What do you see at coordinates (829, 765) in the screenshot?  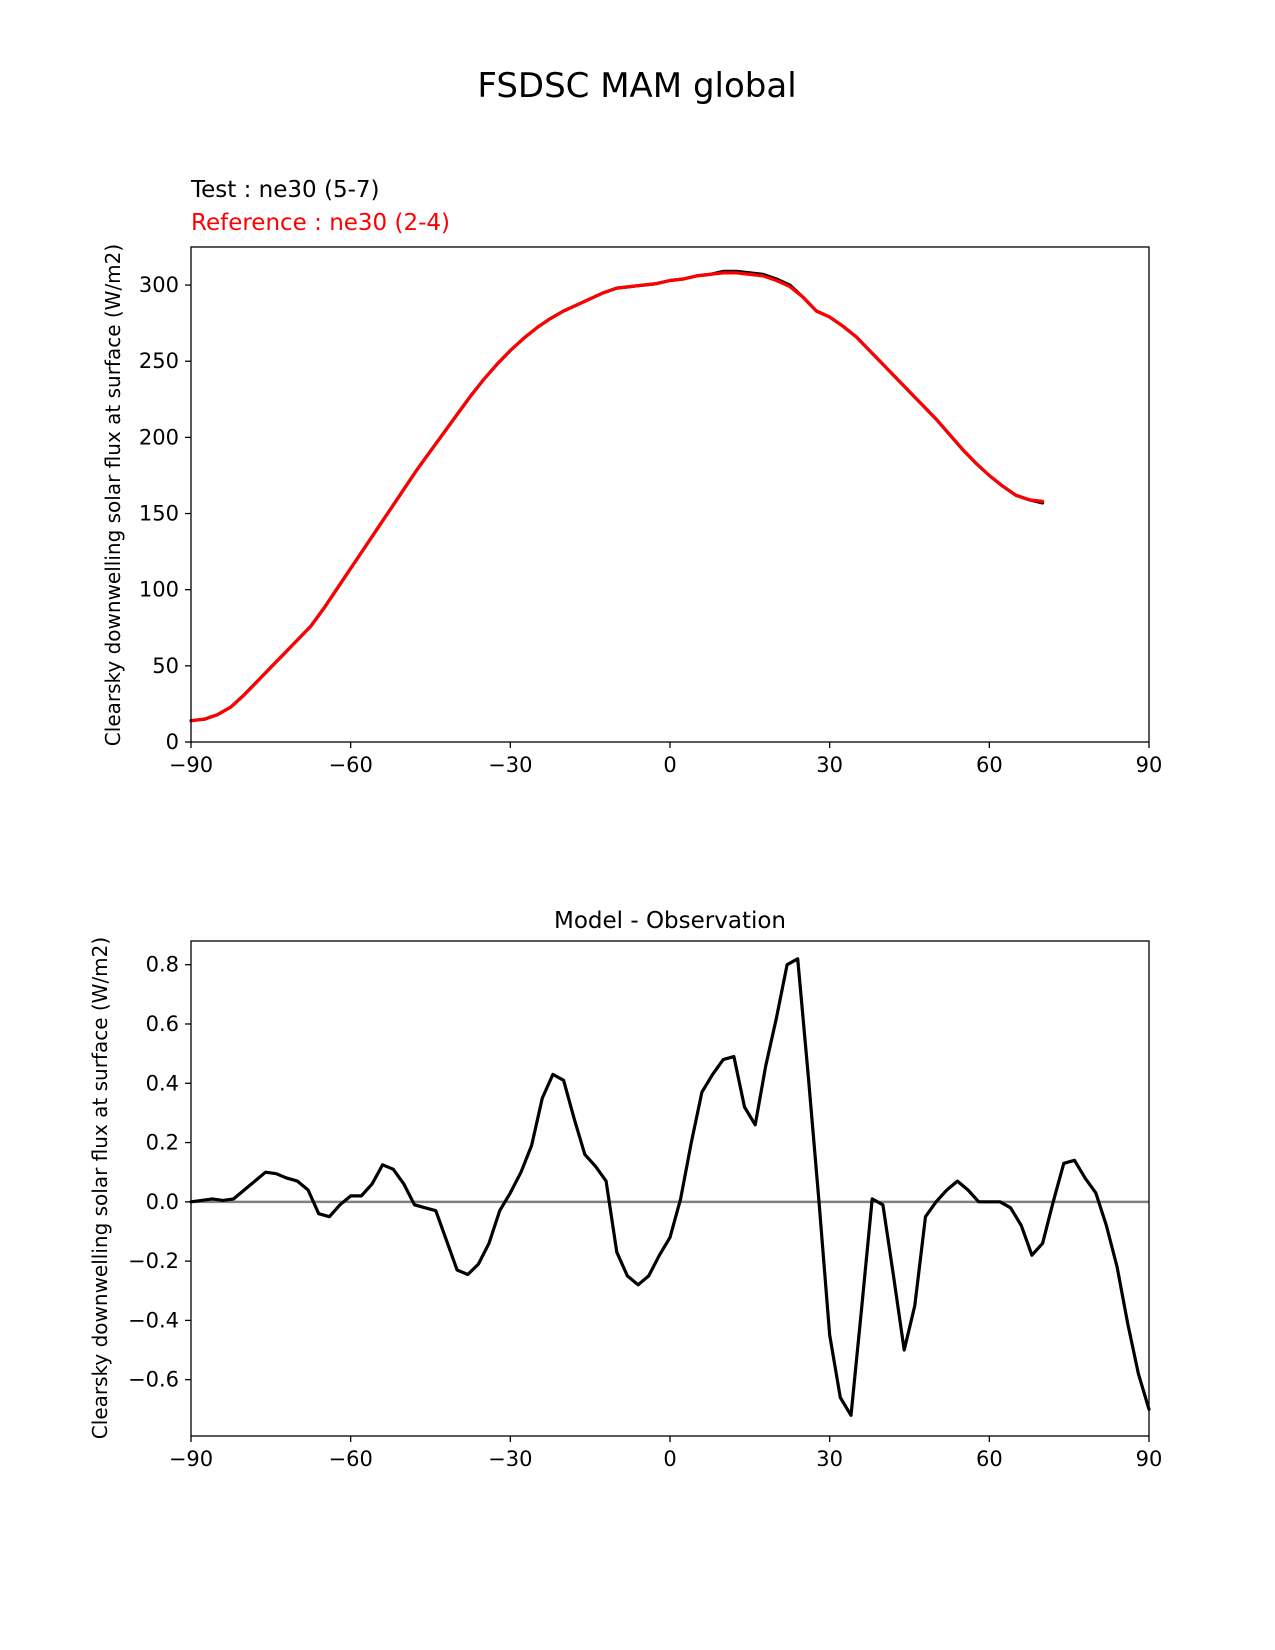 I see `top-x-tick-label: 30` at bounding box center [829, 765].